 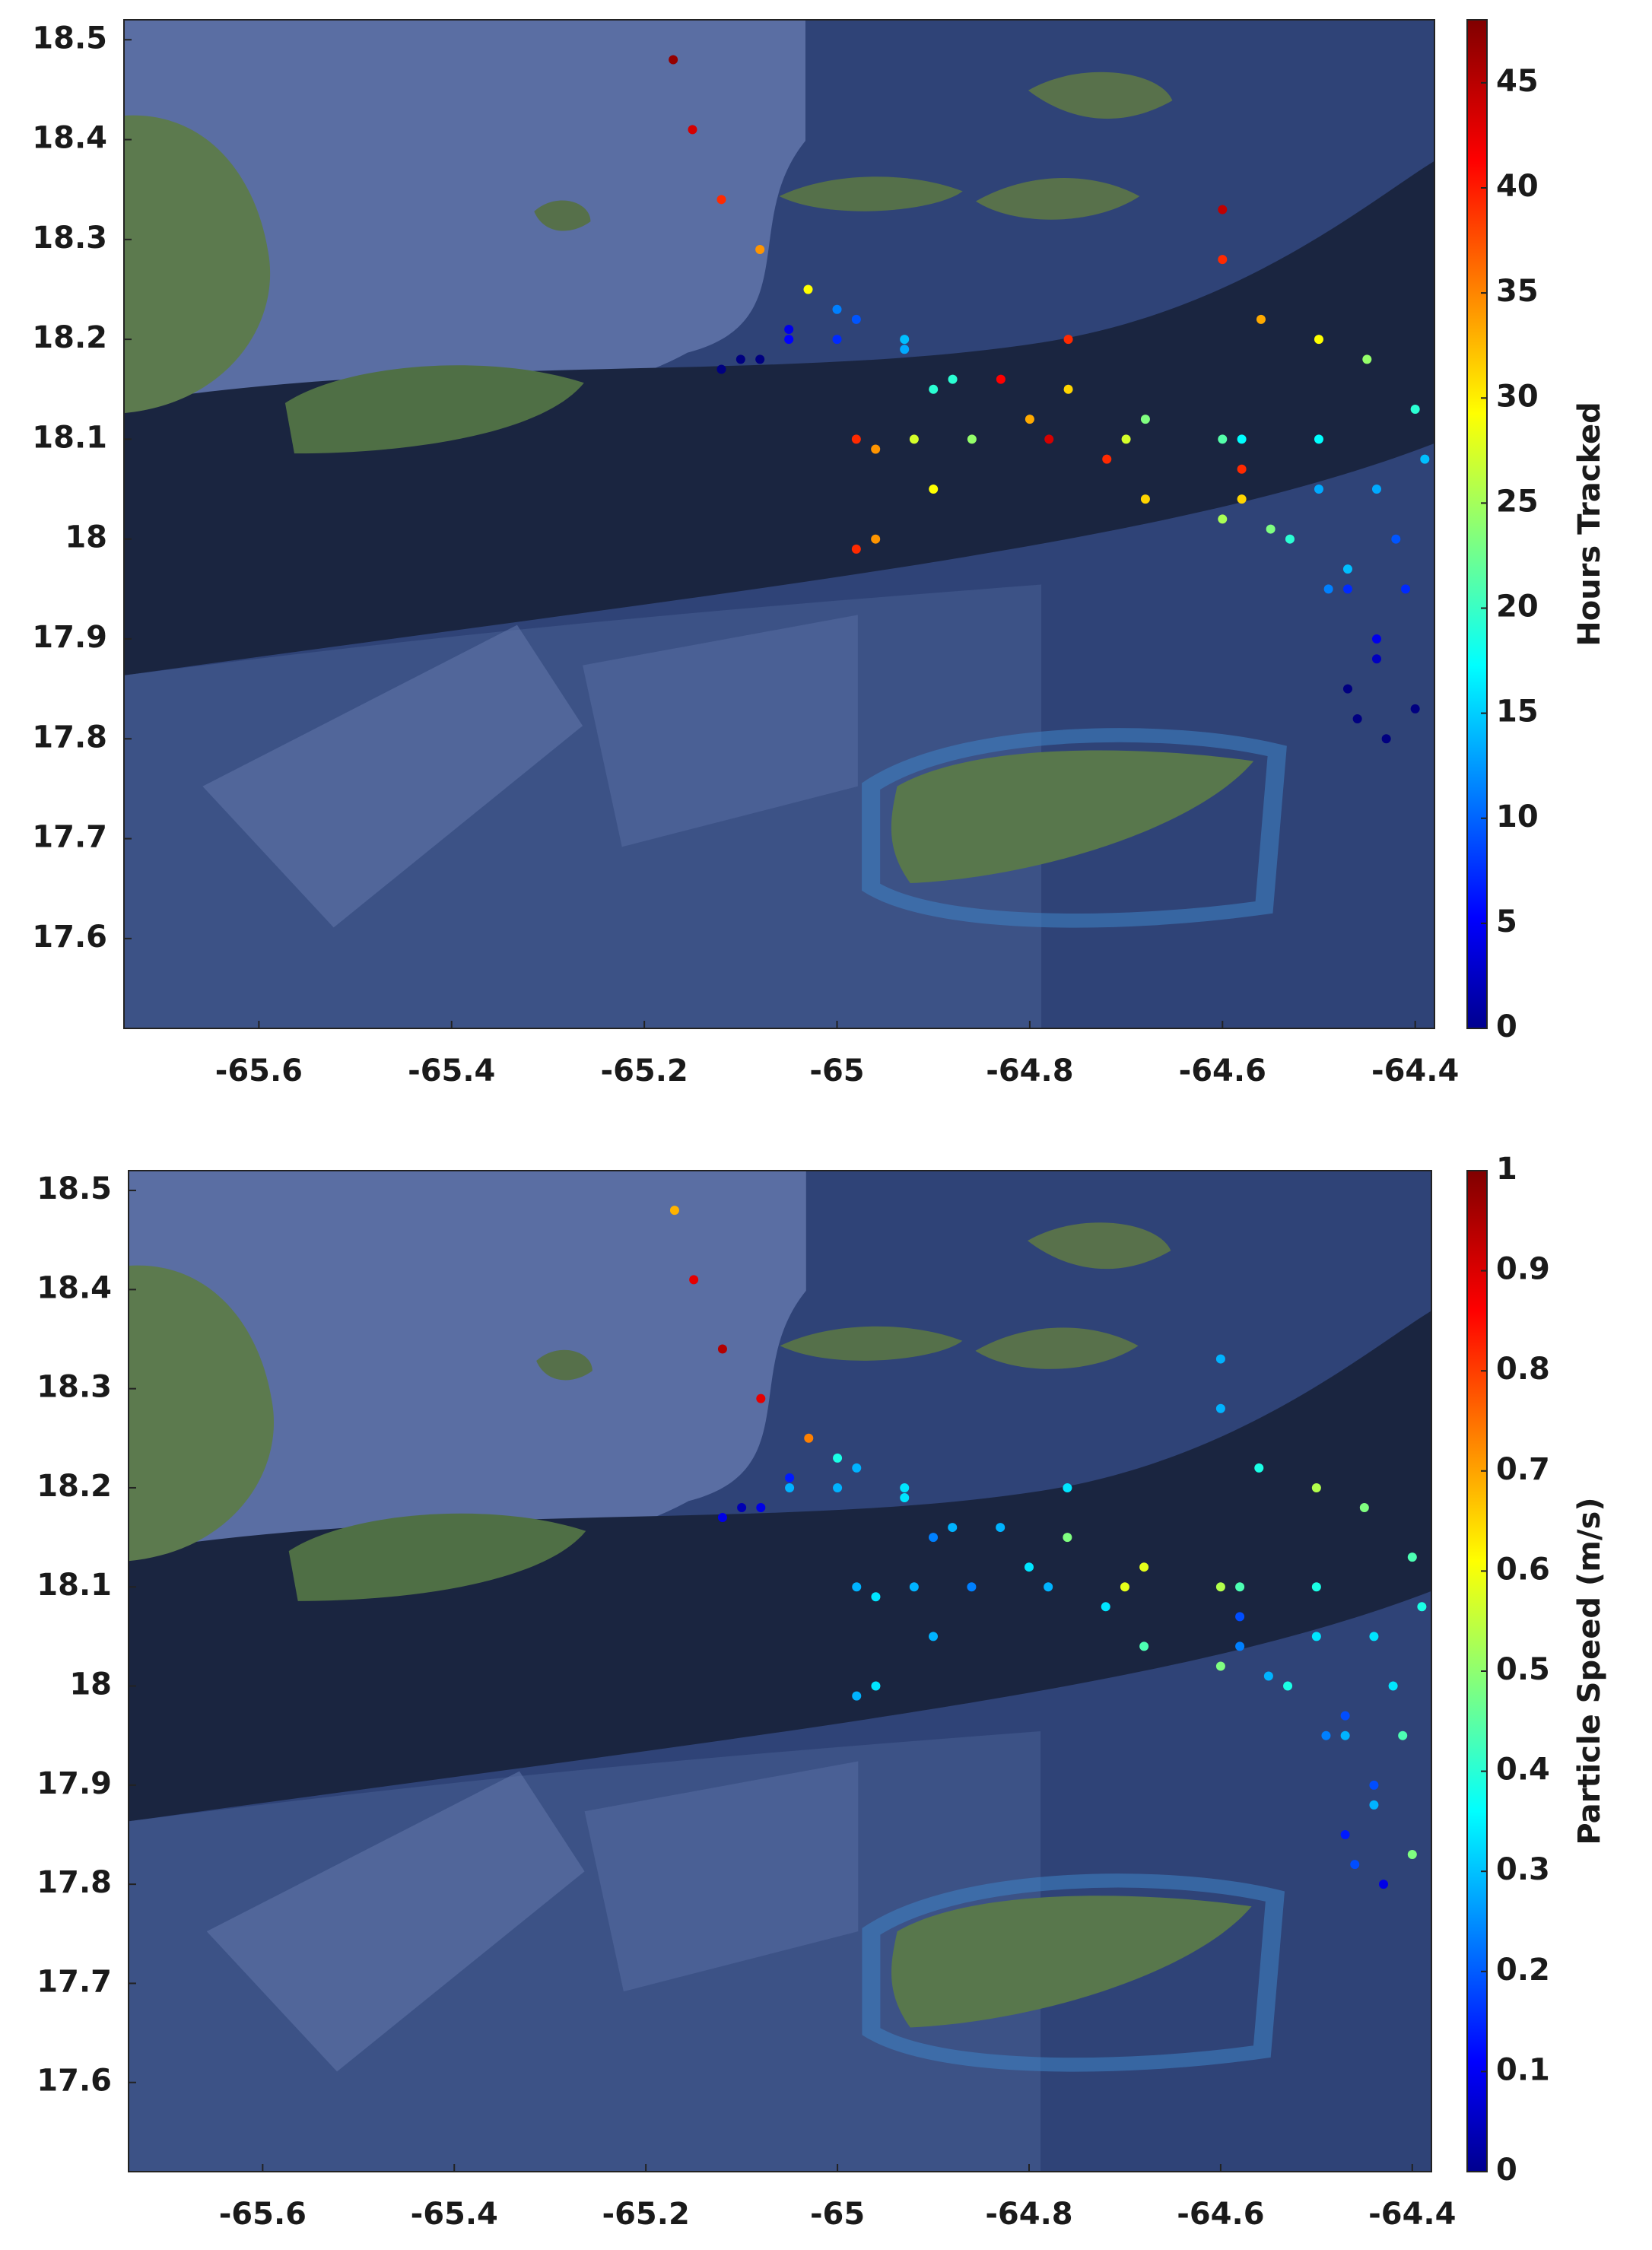 What do you see at coordinates (1506, 1170) in the screenshot?
I see `colorbar-tick-label: 1` at bounding box center [1506, 1170].